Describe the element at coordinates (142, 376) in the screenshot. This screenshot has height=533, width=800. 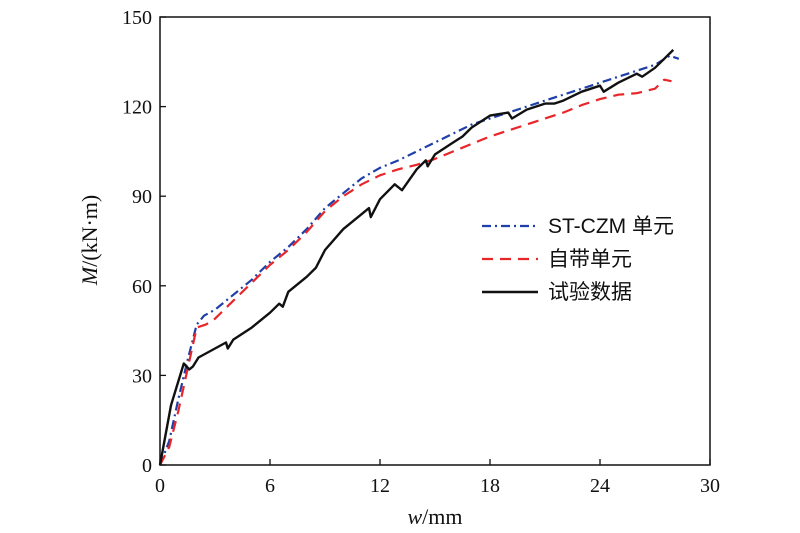
I see `y-tick-label-30: 30` at that location.